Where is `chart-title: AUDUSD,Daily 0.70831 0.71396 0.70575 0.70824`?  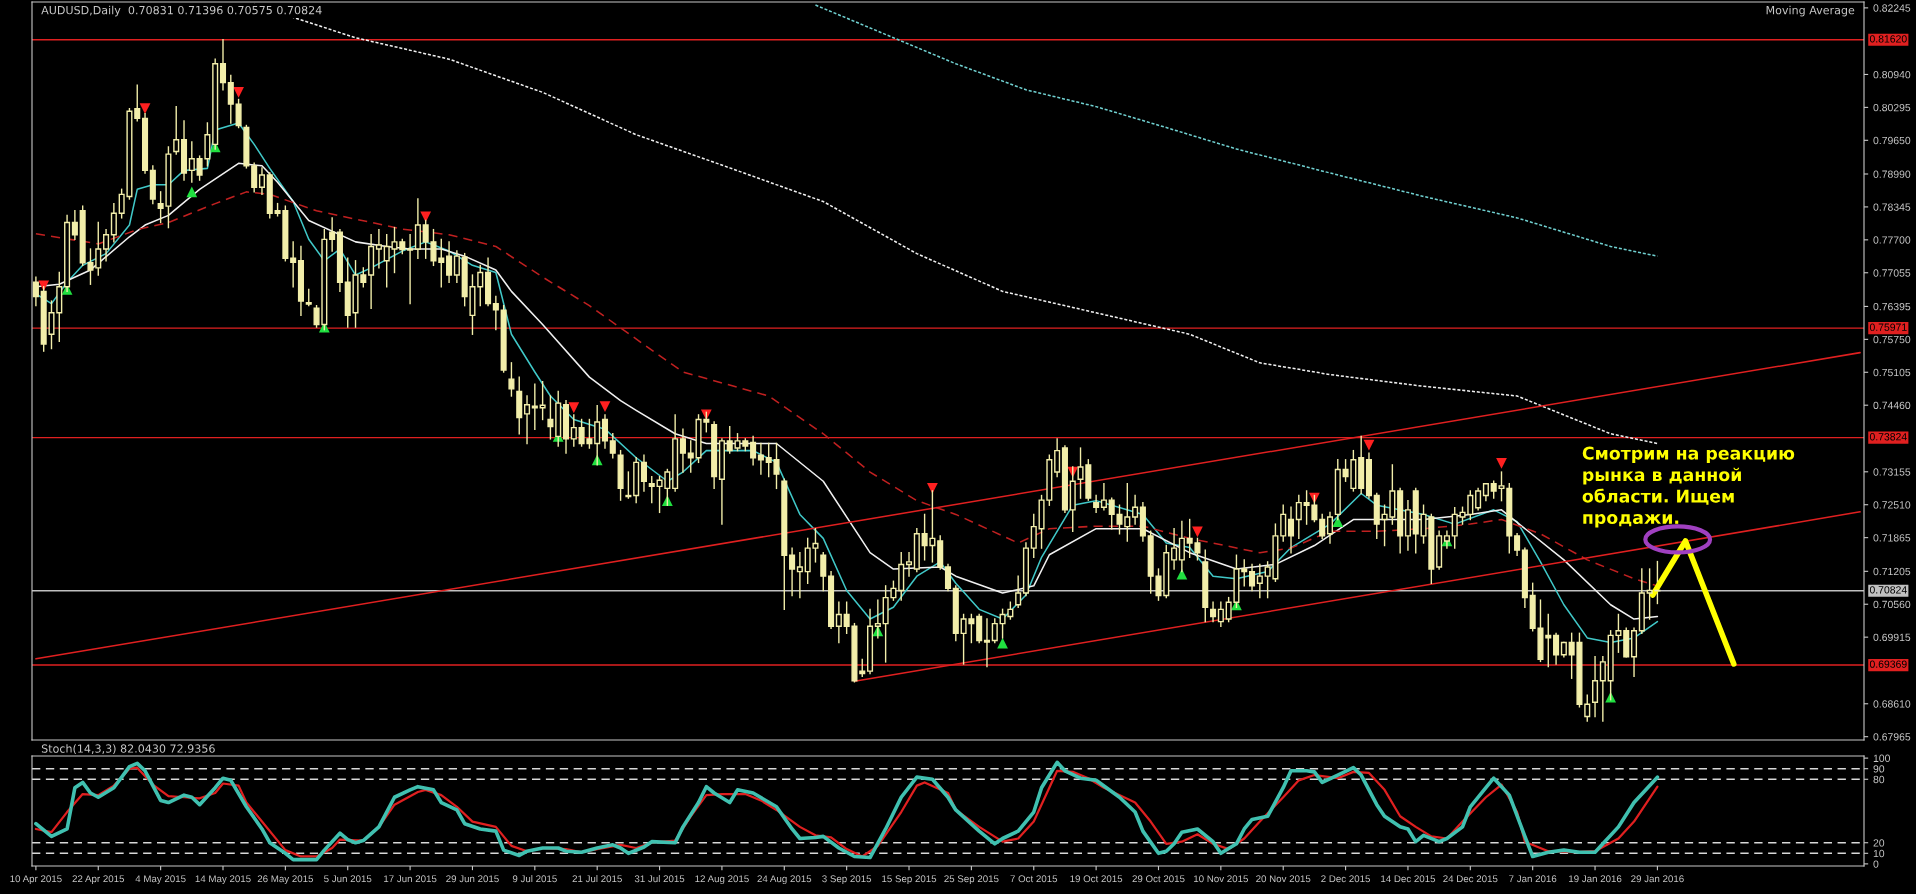 chart-title: AUDUSD,Daily 0.70831 0.71396 0.70575 0.70824 is located at coordinates (181, 11).